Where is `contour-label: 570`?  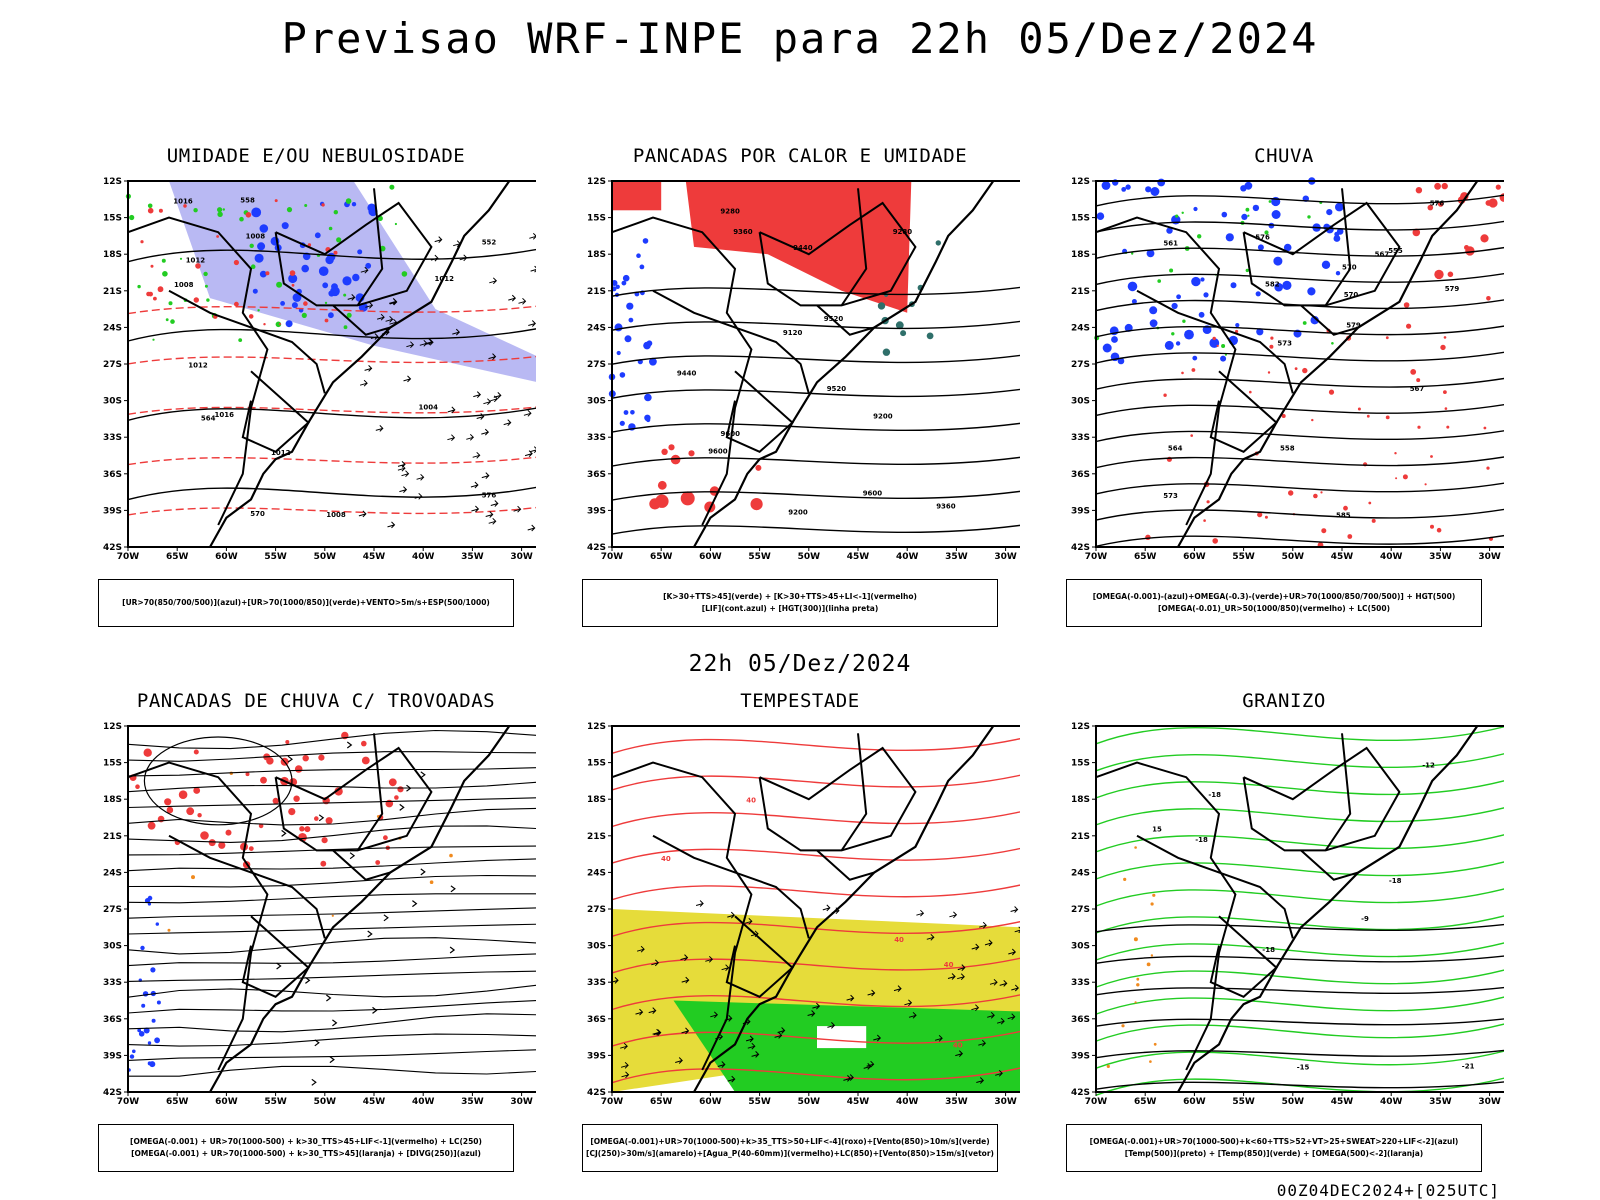 contour-label: 570 is located at coordinates (1351, 295).